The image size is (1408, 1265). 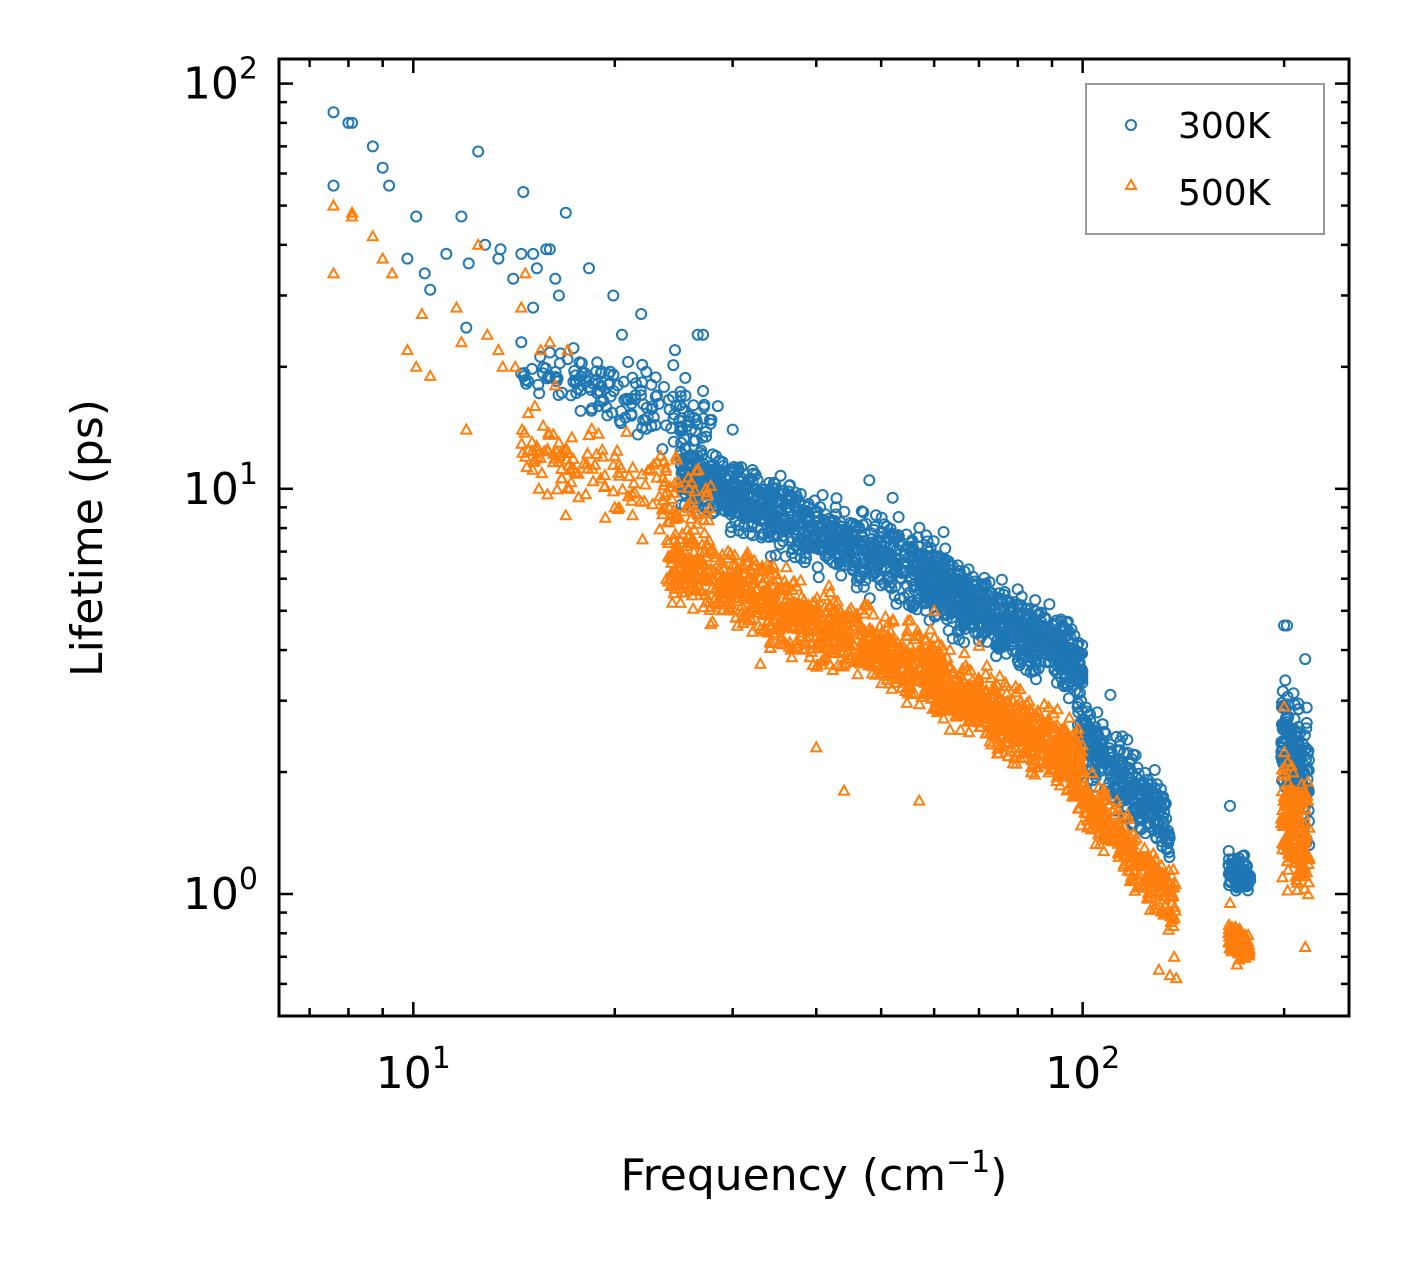 What do you see at coordinates (441, 1058) in the screenshot?
I see `x-tick-exp: 1` at bounding box center [441, 1058].